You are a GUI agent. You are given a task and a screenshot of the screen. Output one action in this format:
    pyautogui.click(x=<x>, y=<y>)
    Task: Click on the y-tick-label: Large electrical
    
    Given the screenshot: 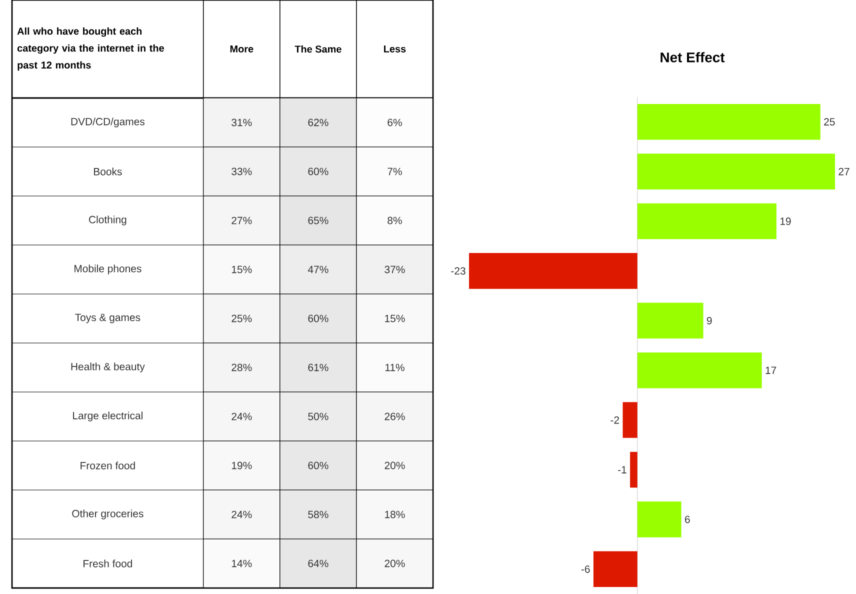 What is the action you would take?
    pyautogui.click(x=107, y=417)
    